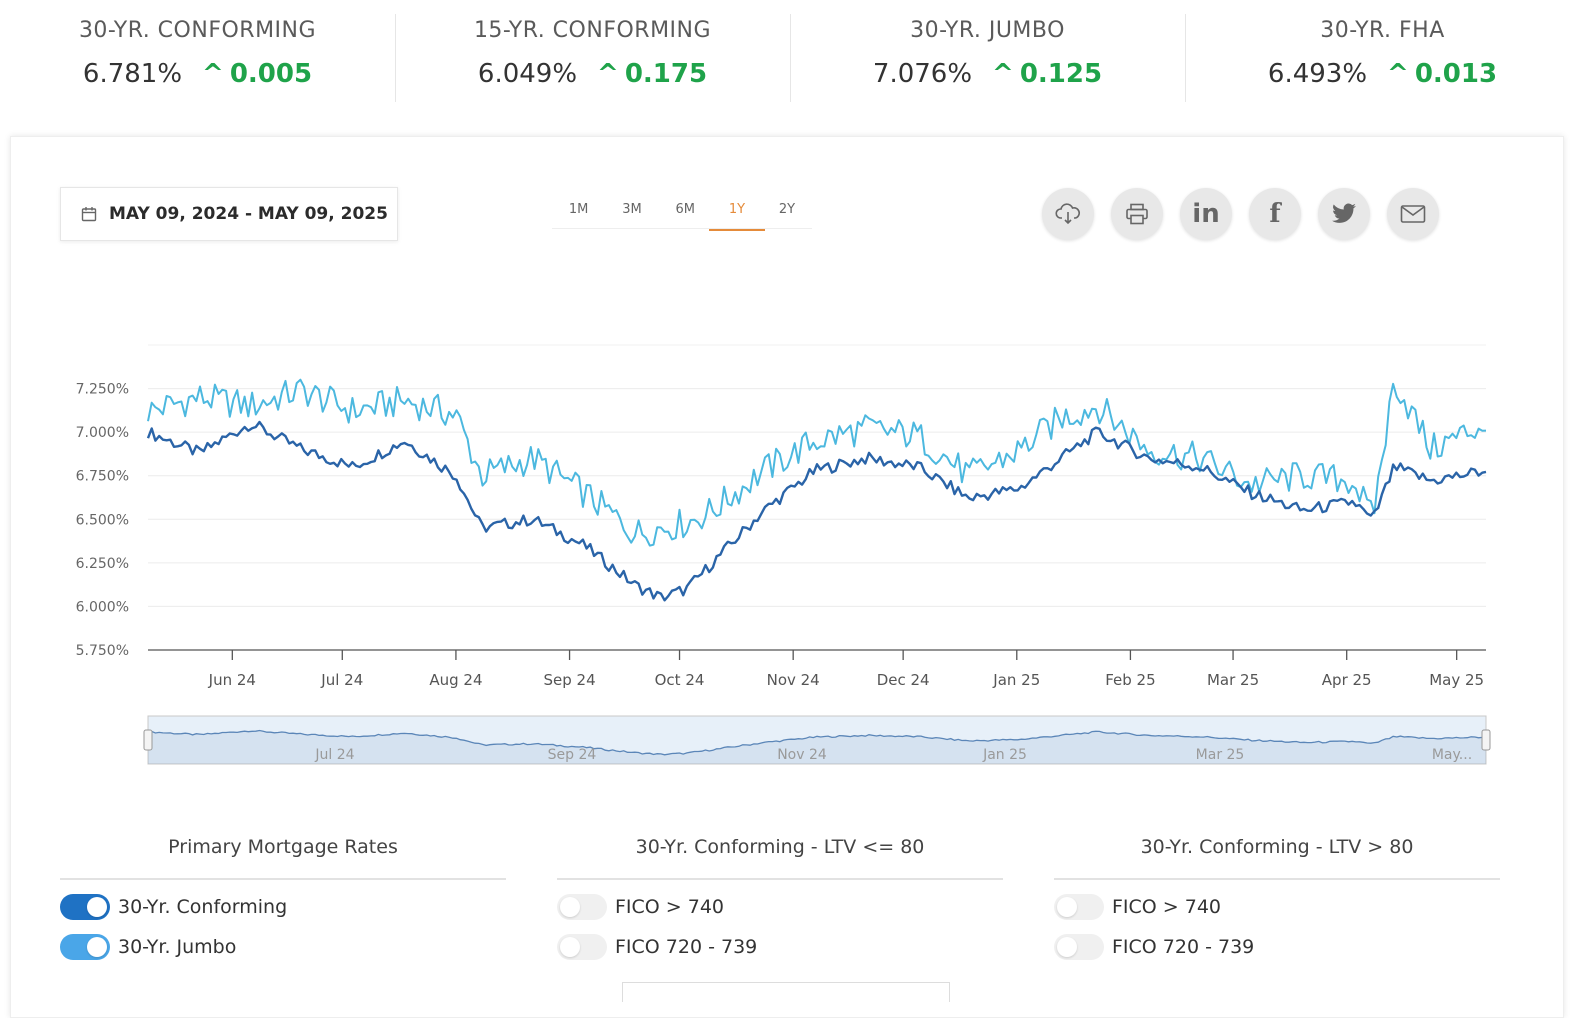  Describe the element at coordinates (793, 680) in the screenshot. I see `x-tick-label: Nov 24` at that location.